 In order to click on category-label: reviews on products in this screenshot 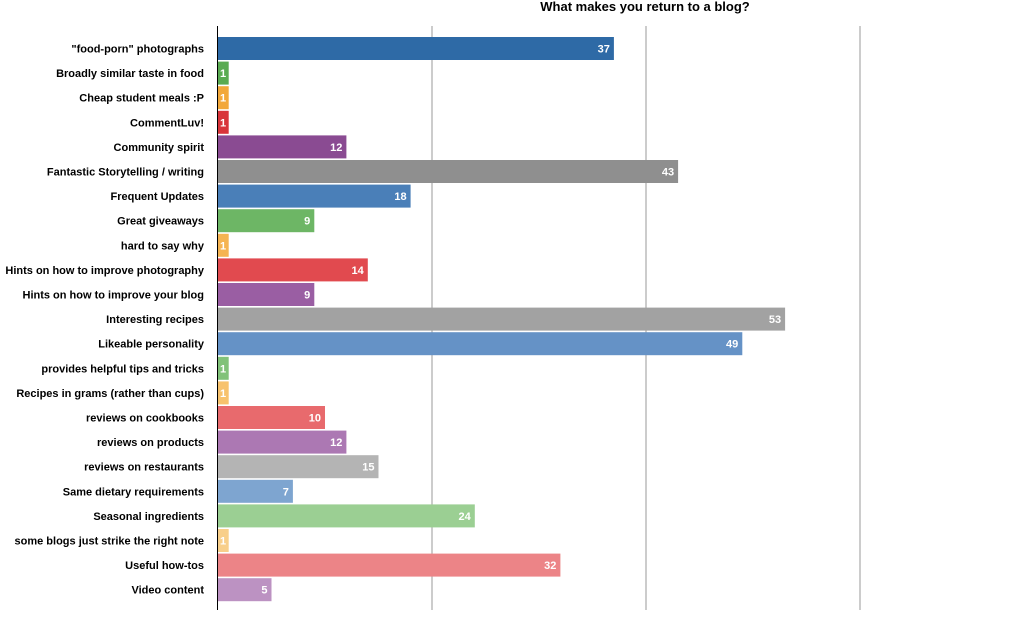, I will do `click(150, 443)`.